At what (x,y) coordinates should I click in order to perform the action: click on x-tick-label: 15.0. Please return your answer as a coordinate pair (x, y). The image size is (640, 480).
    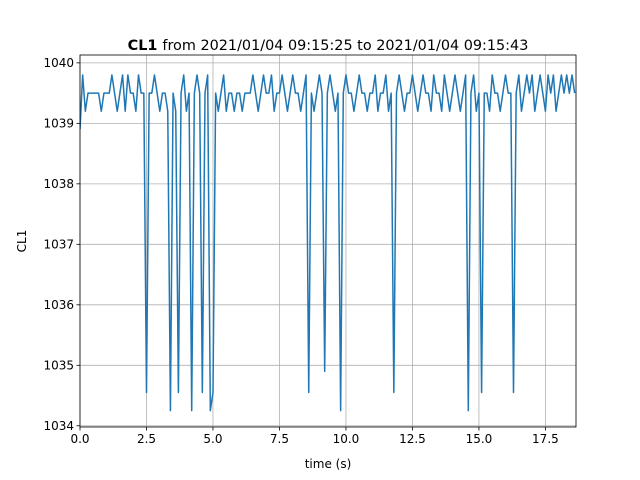
    Looking at the image, I should click on (479, 439).